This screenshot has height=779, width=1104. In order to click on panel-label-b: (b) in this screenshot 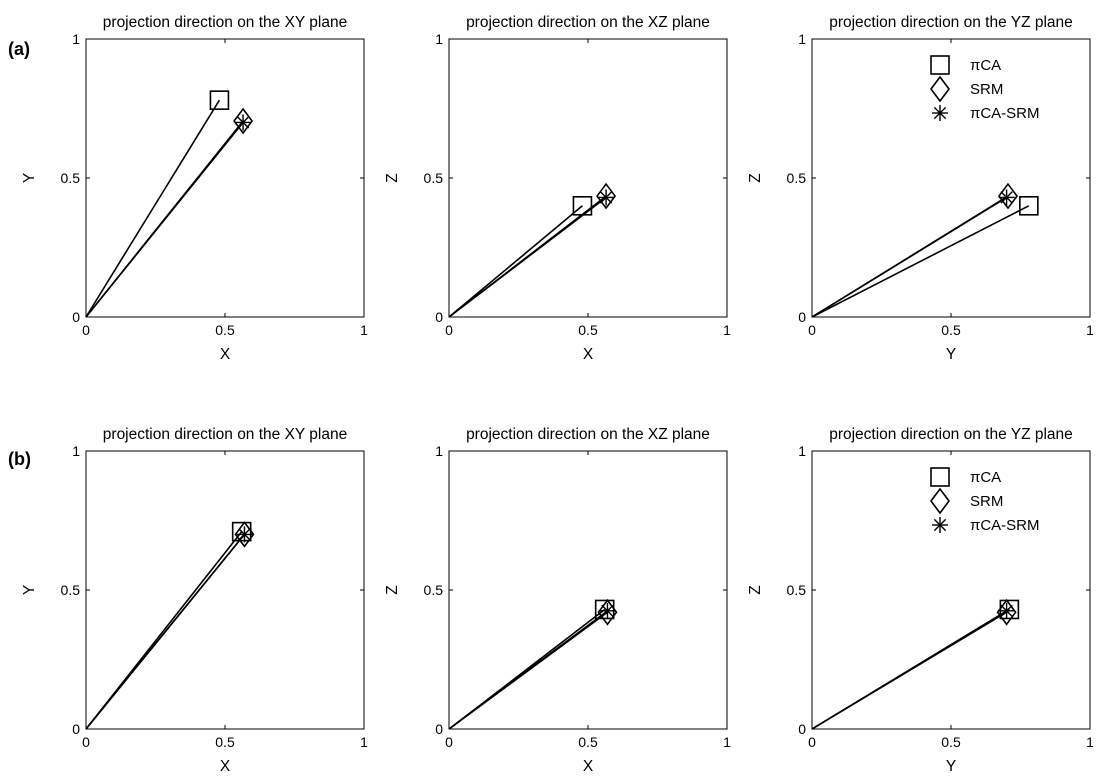, I will do `click(19, 459)`.